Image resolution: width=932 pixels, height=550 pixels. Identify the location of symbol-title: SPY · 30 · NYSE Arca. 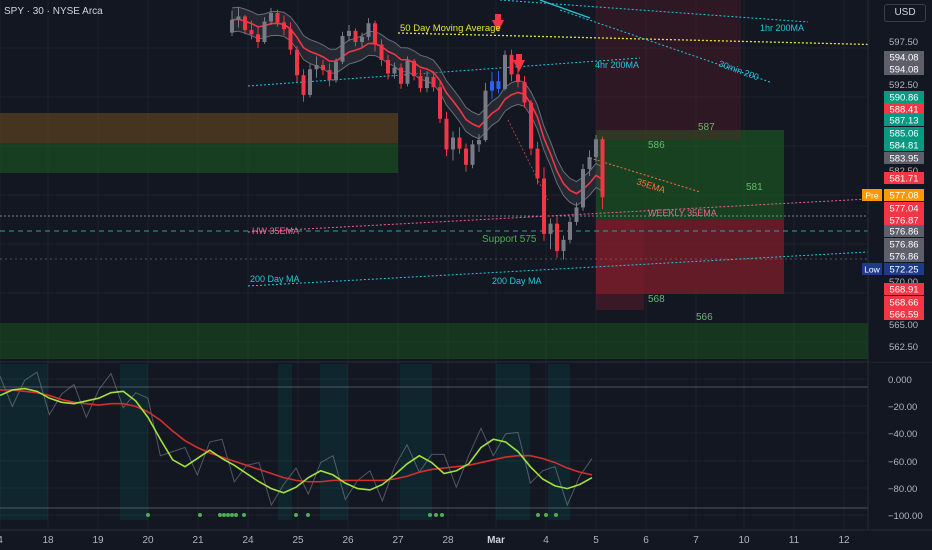
(53, 11).